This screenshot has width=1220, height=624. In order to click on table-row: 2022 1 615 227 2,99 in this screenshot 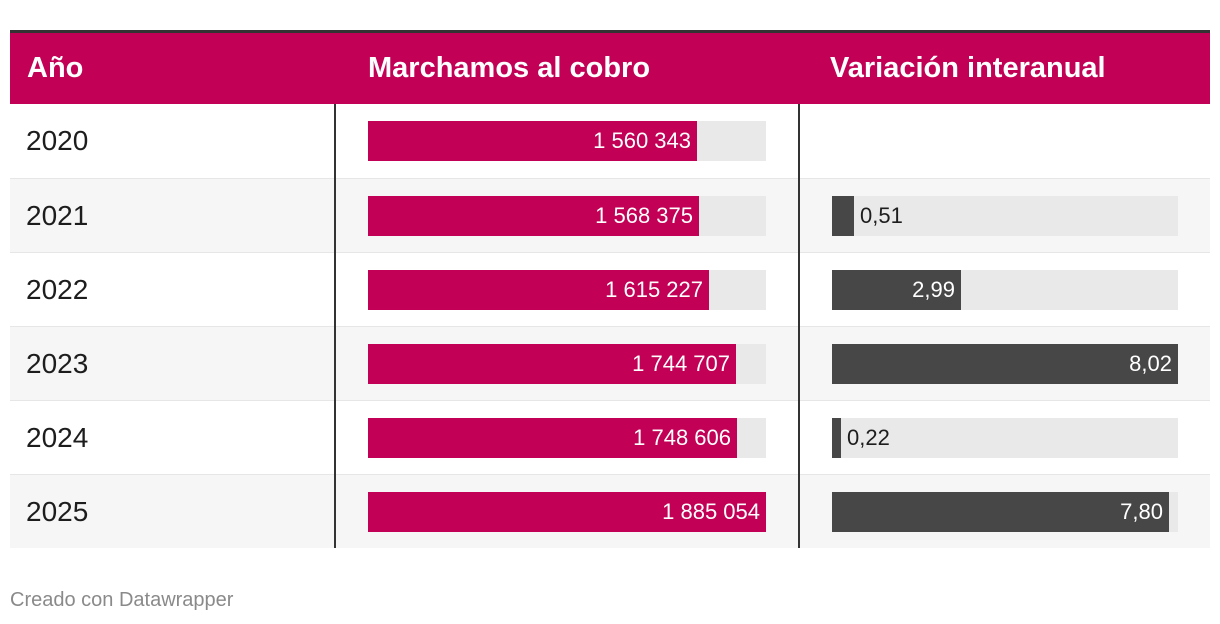, I will do `click(610, 289)`.